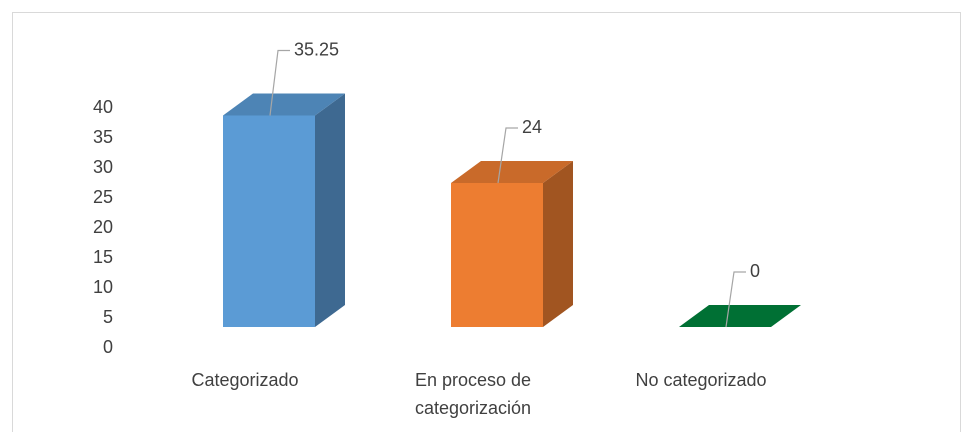 The width and height of the screenshot is (971, 432). What do you see at coordinates (103, 137) in the screenshot?
I see `y-tick-label: 35` at bounding box center [103, 137].